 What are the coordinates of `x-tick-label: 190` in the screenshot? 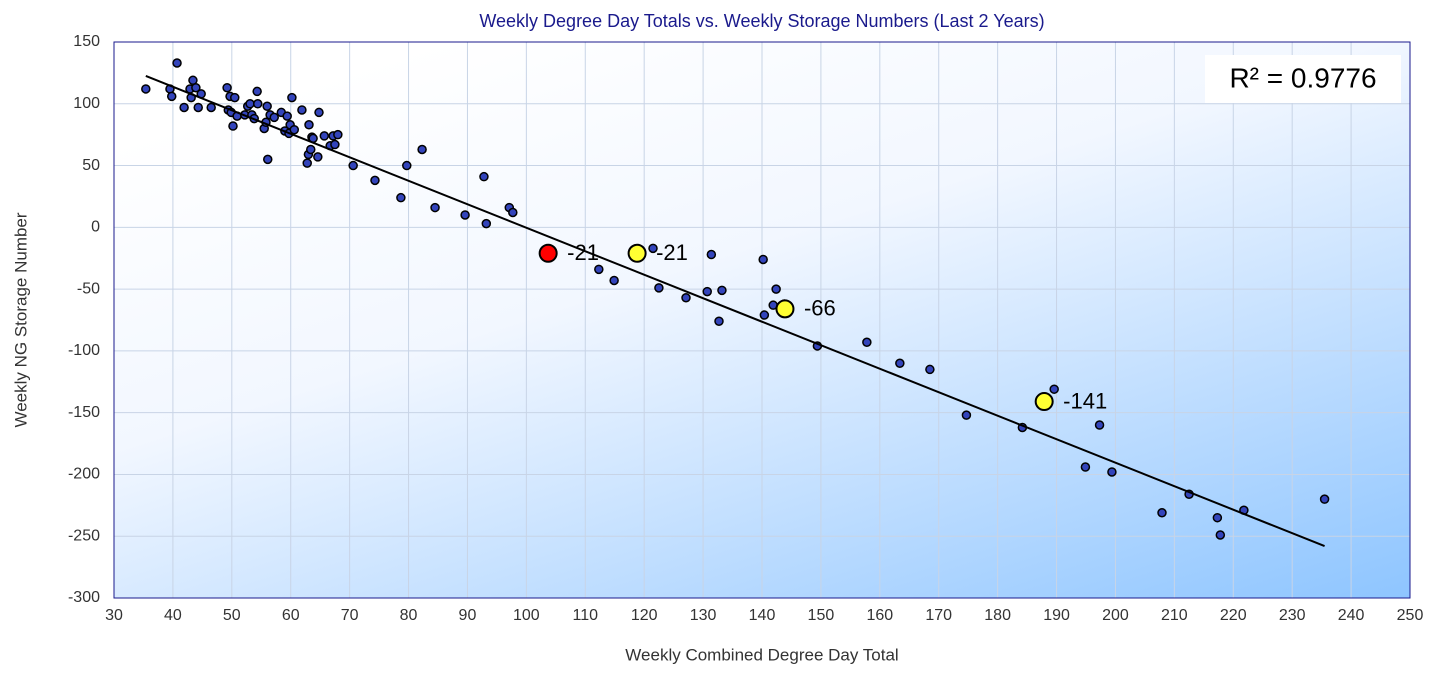 It's located at (1056, 615).